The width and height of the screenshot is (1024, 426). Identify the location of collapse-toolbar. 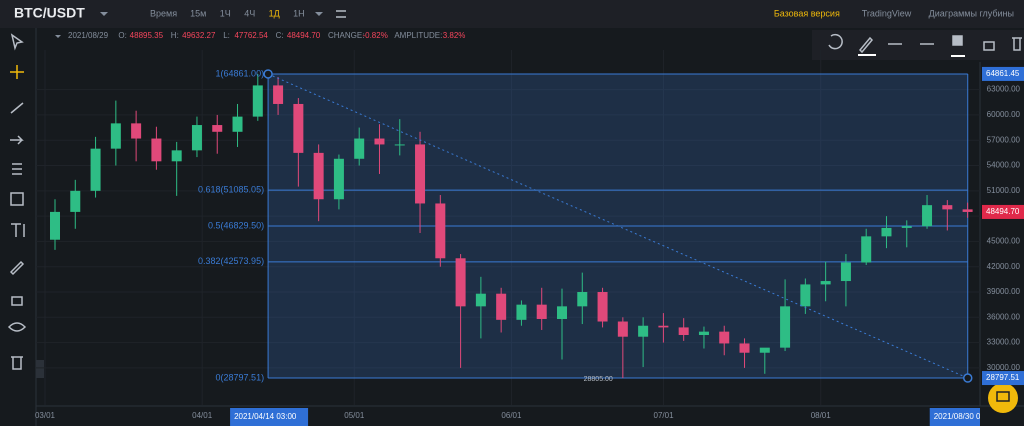
(40, 369).